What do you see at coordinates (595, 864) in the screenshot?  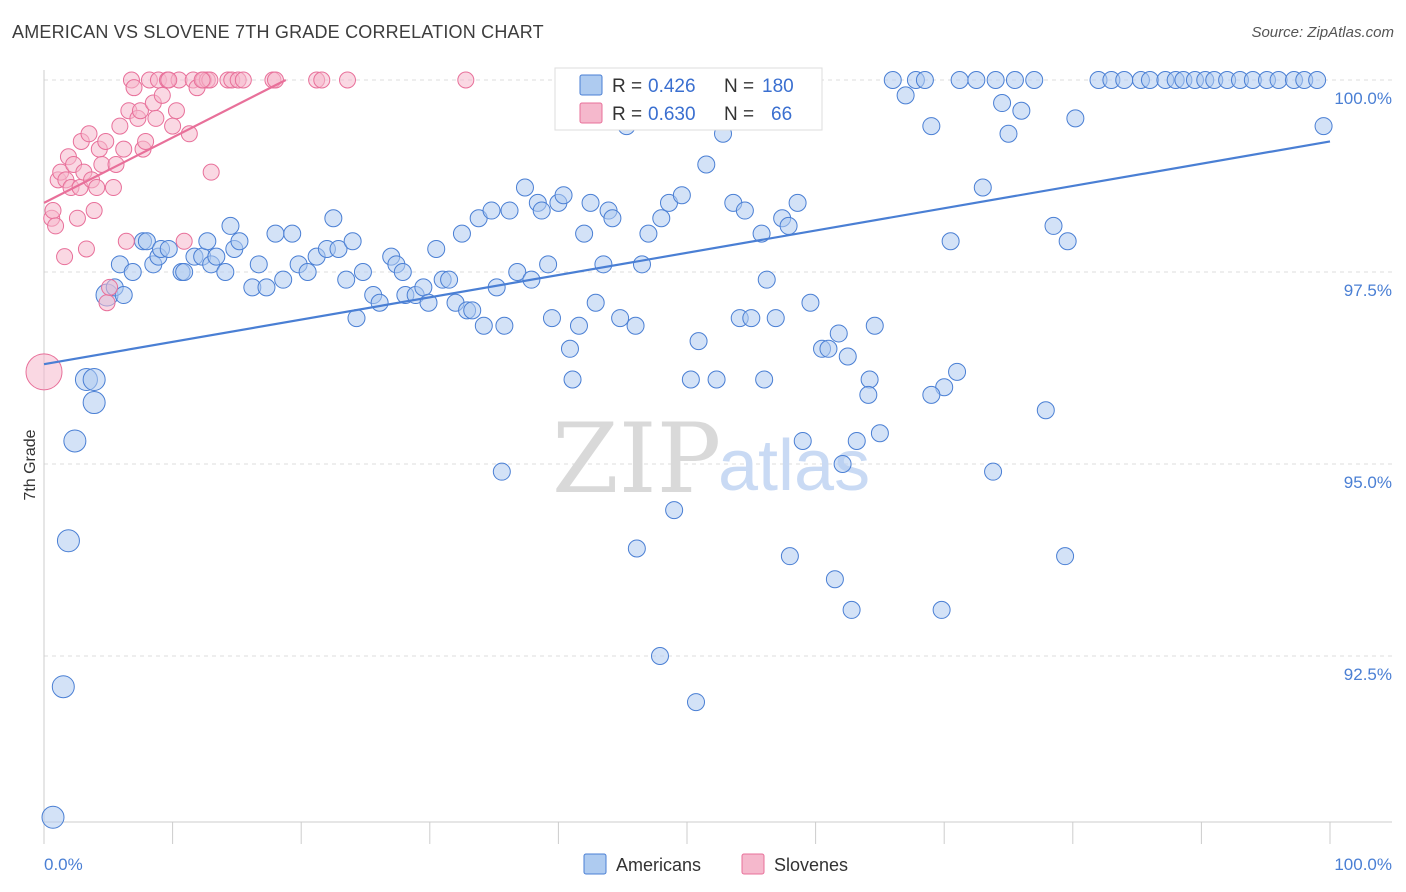 I see `bottom-legend-swatch-americans` at bounding box center [595, 864].